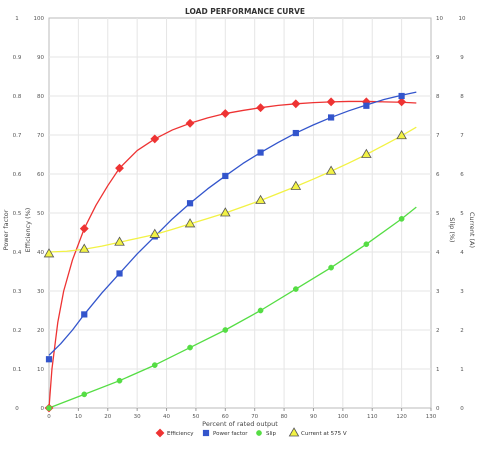 This screenshot has width=480, height=450. What do you see at coordinates (17, 214) in the screenshot?
I see `y-tick-label-power-factor: 0.5` at bounding box center [17, 214].